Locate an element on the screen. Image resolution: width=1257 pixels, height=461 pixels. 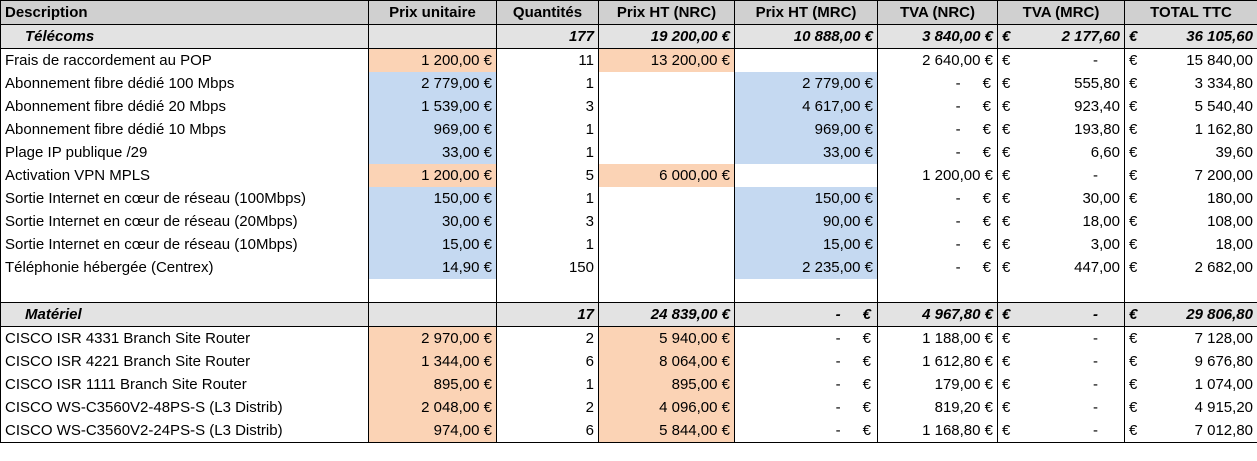
header-tva-mrc: TVA (MRC) is located at coordinates (1061, 12).